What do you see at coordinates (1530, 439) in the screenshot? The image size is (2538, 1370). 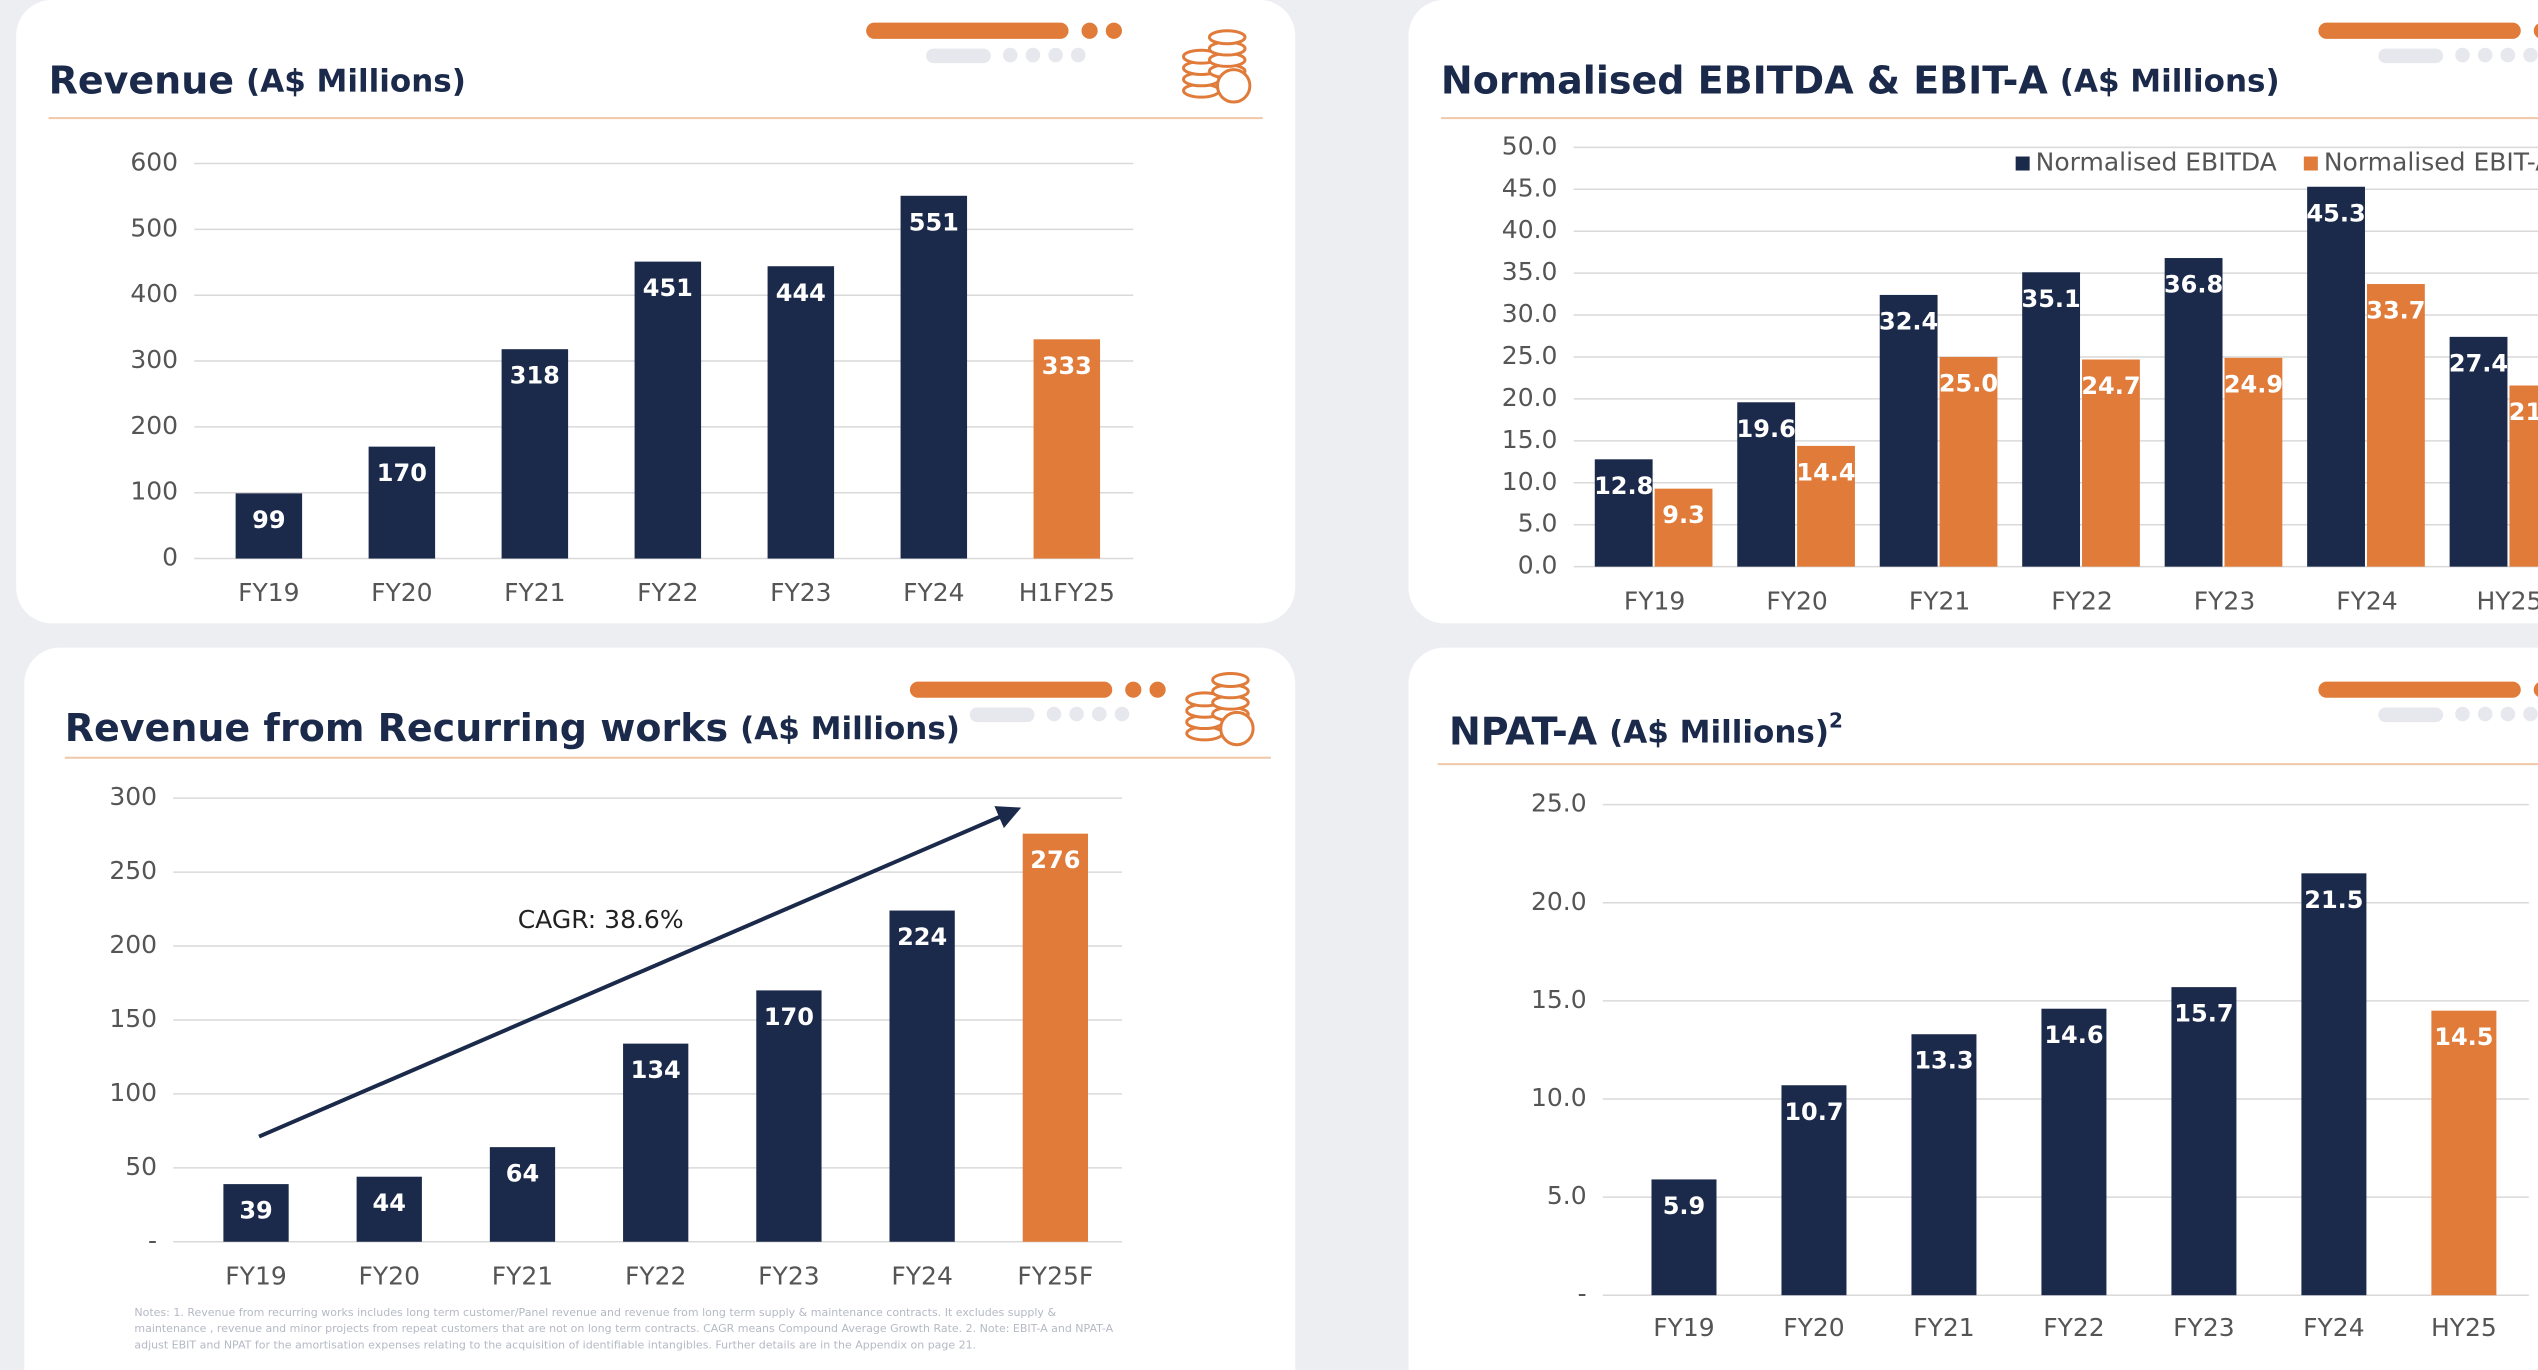 I see `y-tick-label: 15.0` at bounding box center [1530, 439].